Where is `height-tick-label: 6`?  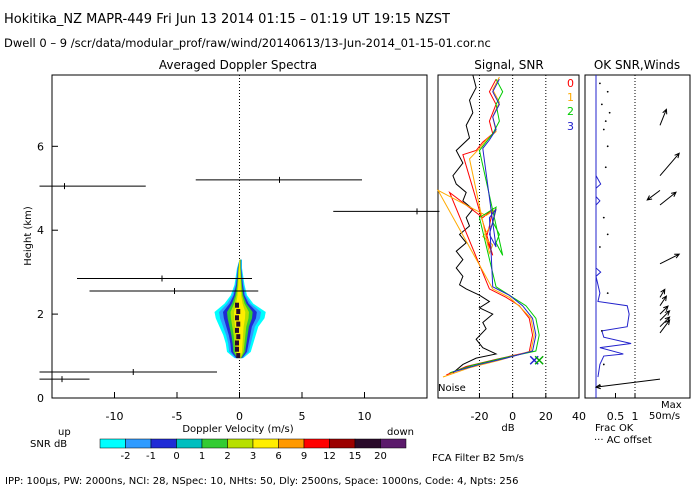
height-tick-label: 6 is located at coordinates (40, 146).